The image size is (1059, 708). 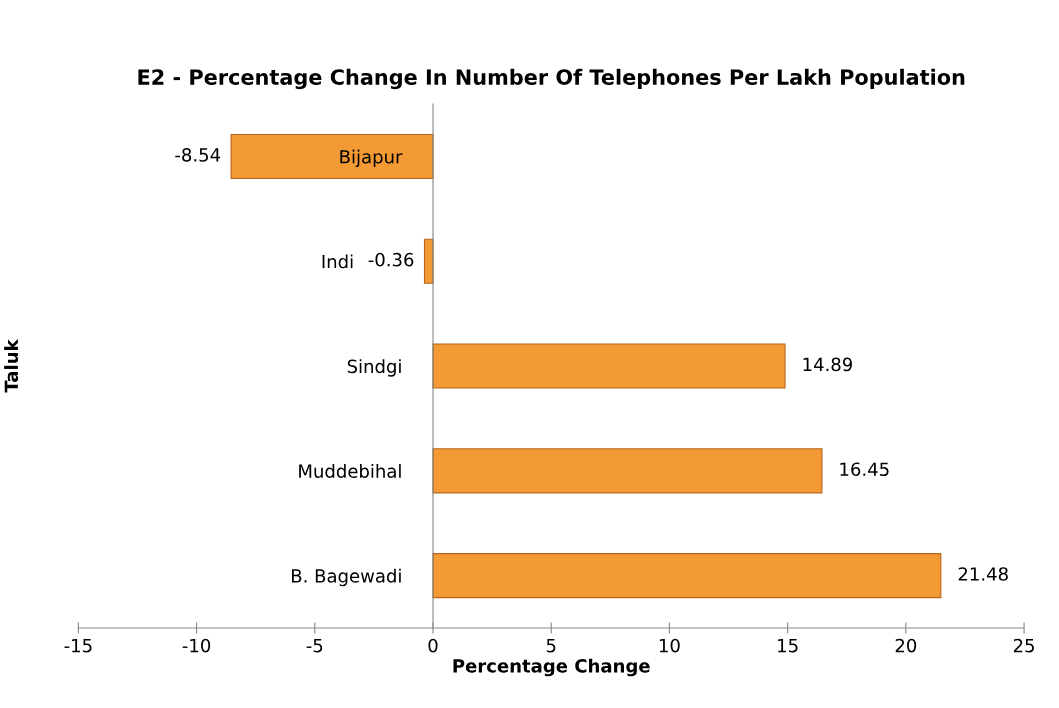 I want to click on chart-title: E2 - Percentage Change In Number Of Telephones Per Lakh Population, so click(x=551, y=79).